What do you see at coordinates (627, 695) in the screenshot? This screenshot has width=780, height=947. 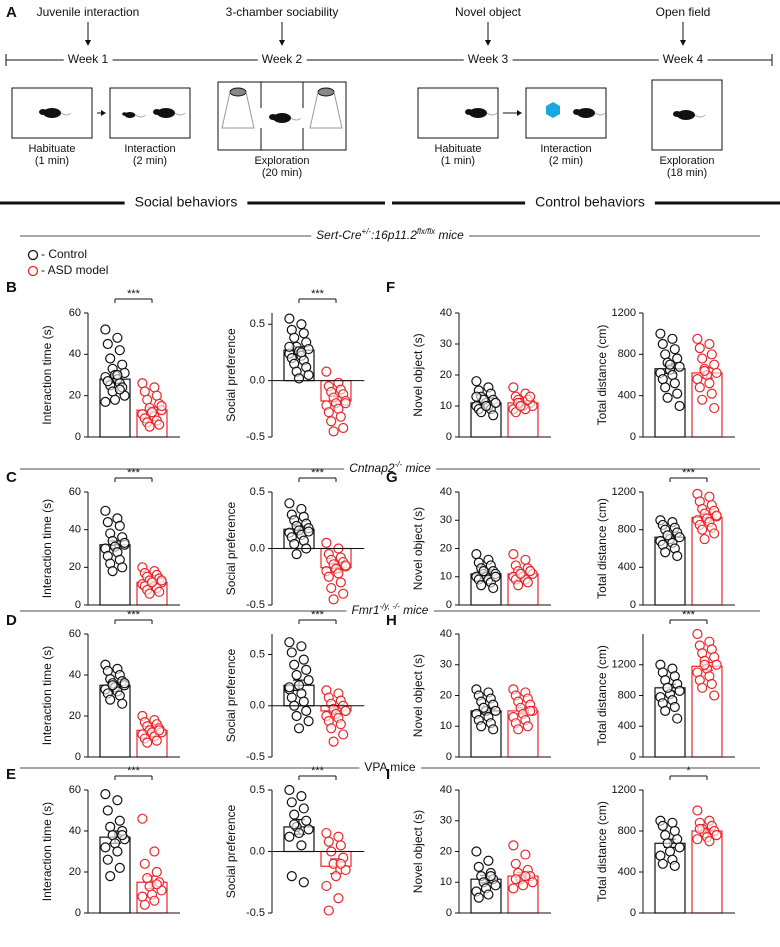 I see `y-tick-label: 800` at bounding box center [627, 695].